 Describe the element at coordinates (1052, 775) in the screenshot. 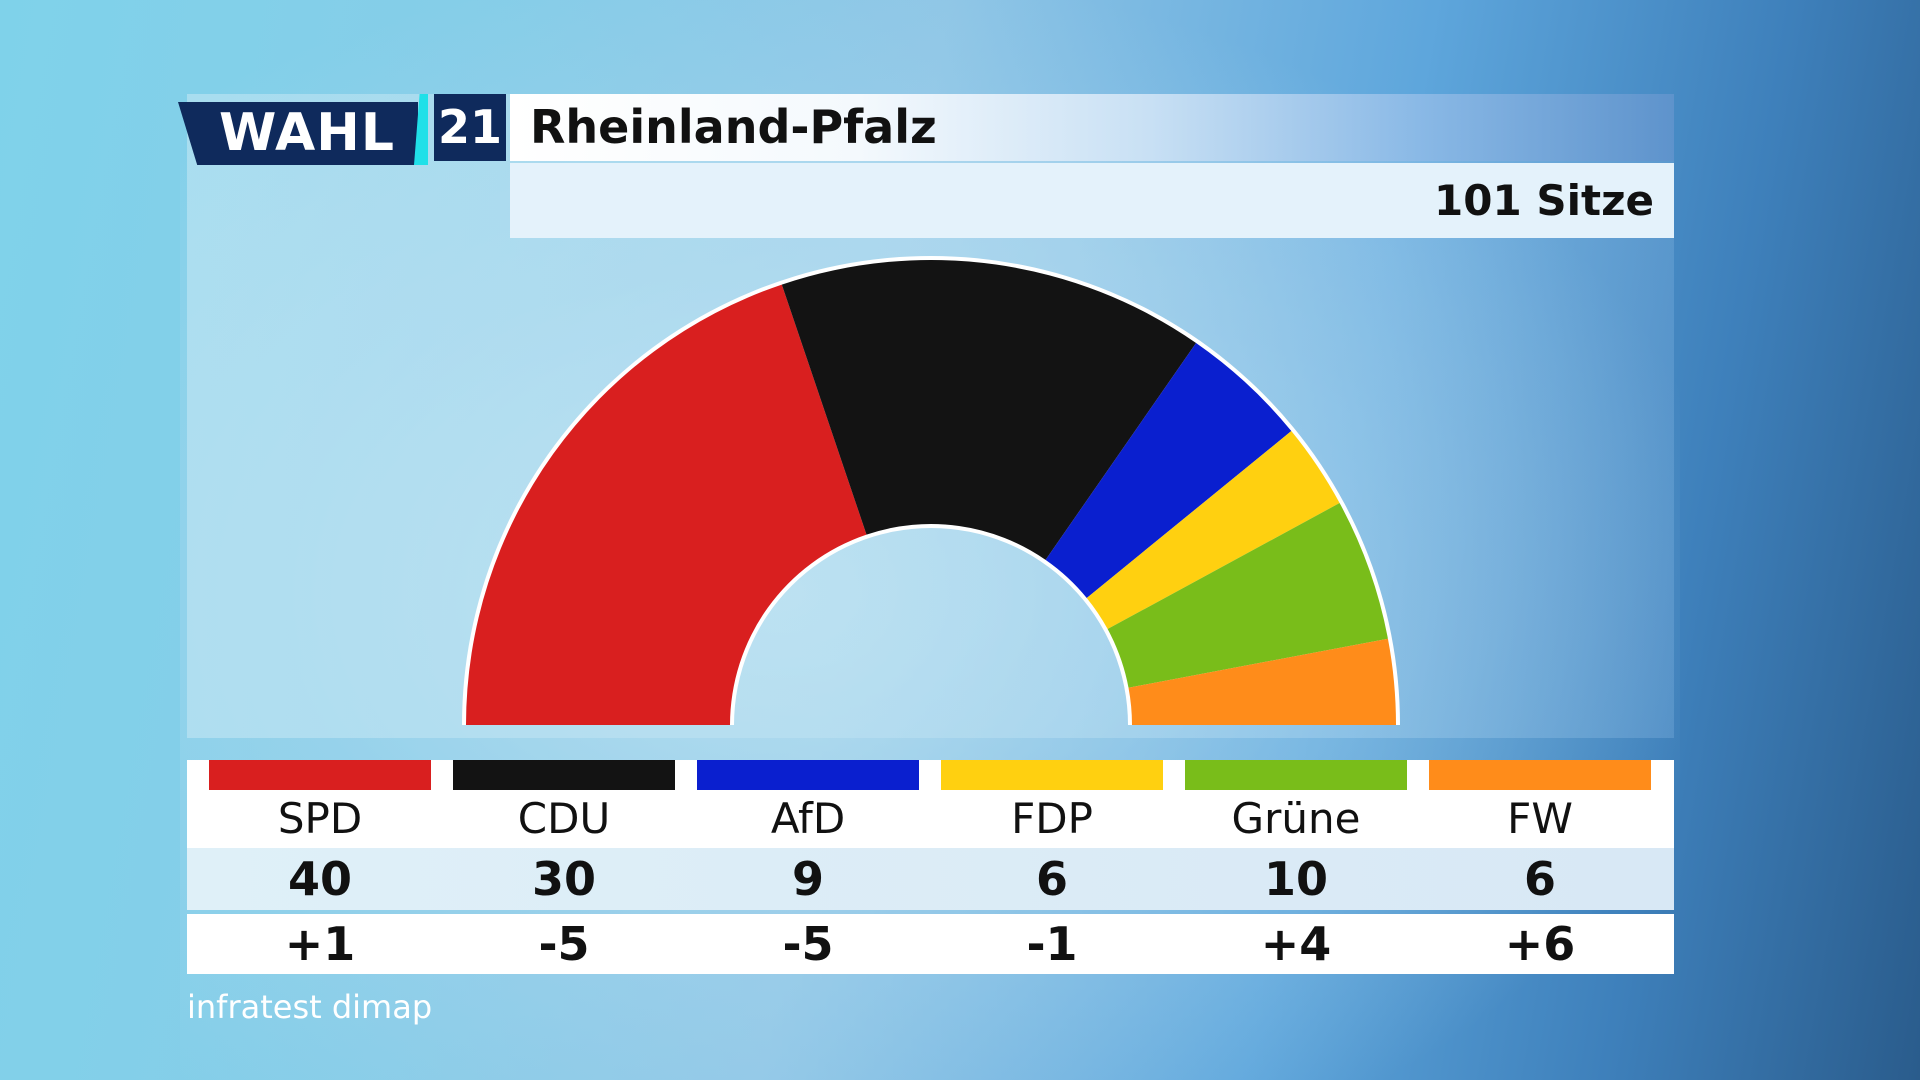

I see `party-color-fdp` at that location.